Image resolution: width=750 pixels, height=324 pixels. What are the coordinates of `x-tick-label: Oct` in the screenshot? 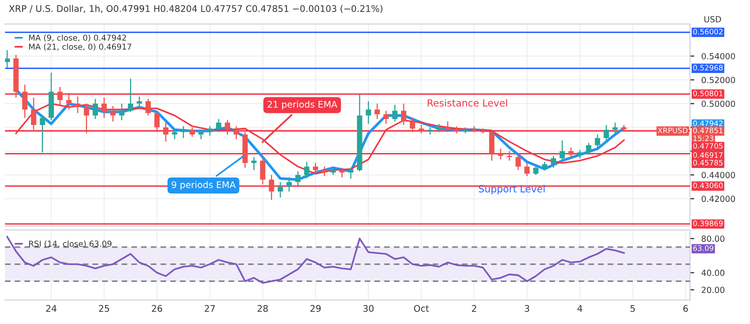 It's located at (421, 308).